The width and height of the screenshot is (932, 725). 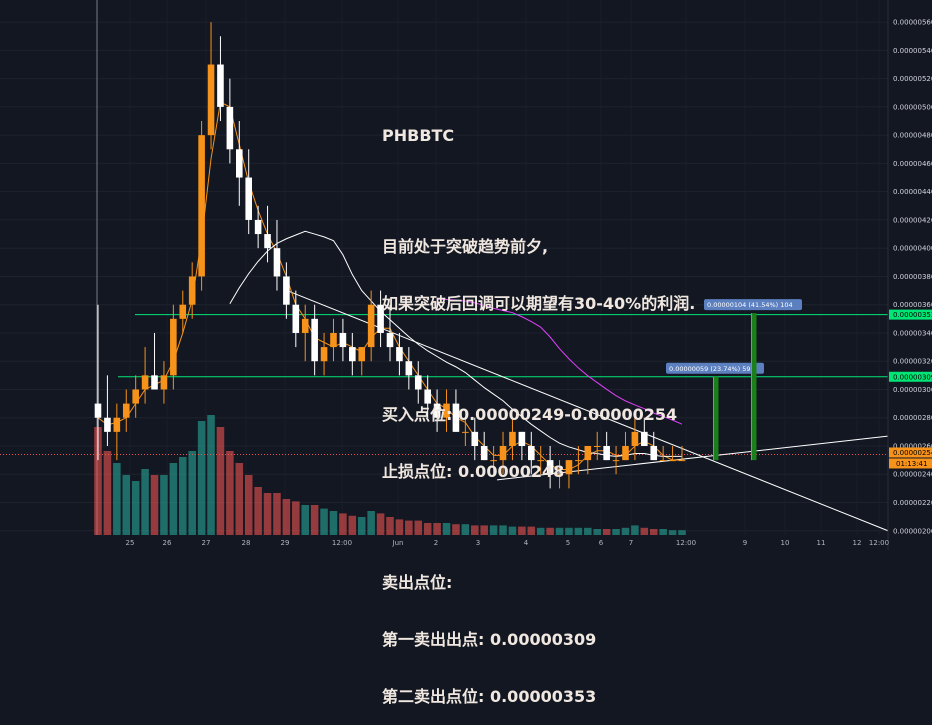 I want to click on target-label-bg, so click(x=715, y=368).